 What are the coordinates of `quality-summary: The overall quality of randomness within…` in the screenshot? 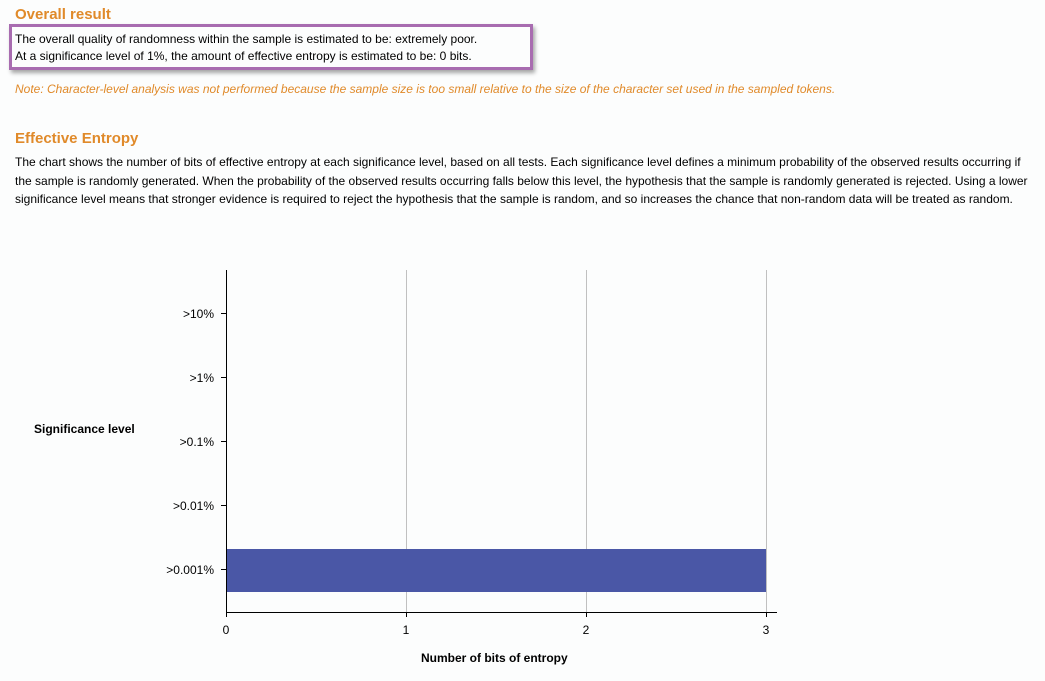 It's located at (246, 39).